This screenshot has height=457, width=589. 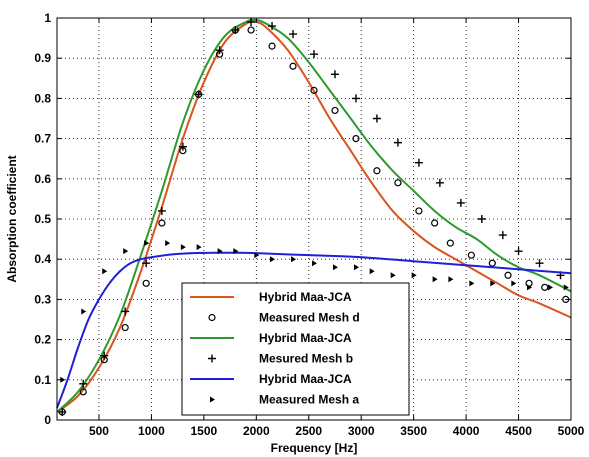 What do you see at coordinates (42, 219) in the screenshot?
I see `y-tick-label: 0.5` at bounding box center [42, 219].